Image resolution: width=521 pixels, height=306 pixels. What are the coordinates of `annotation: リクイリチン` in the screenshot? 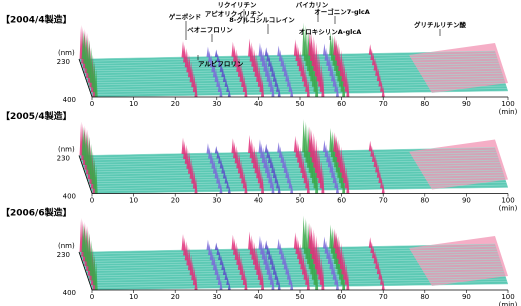 It's located at (238, 4).